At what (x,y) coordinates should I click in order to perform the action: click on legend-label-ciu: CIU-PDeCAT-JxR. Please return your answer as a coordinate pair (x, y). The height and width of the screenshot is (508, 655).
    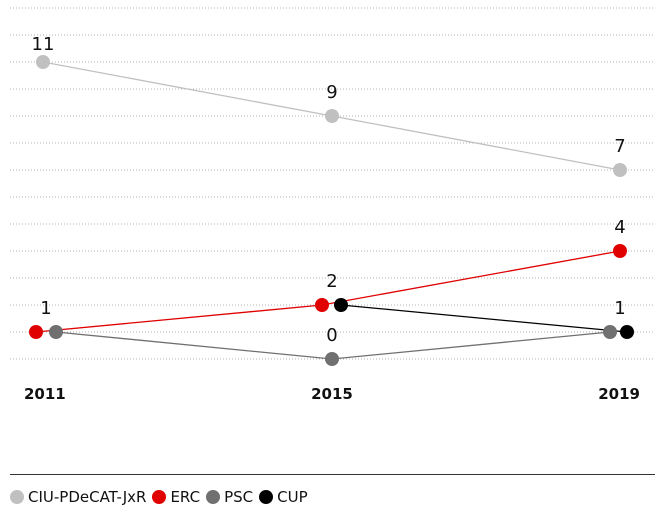
    Looking at the image, I should click on (87, 497).